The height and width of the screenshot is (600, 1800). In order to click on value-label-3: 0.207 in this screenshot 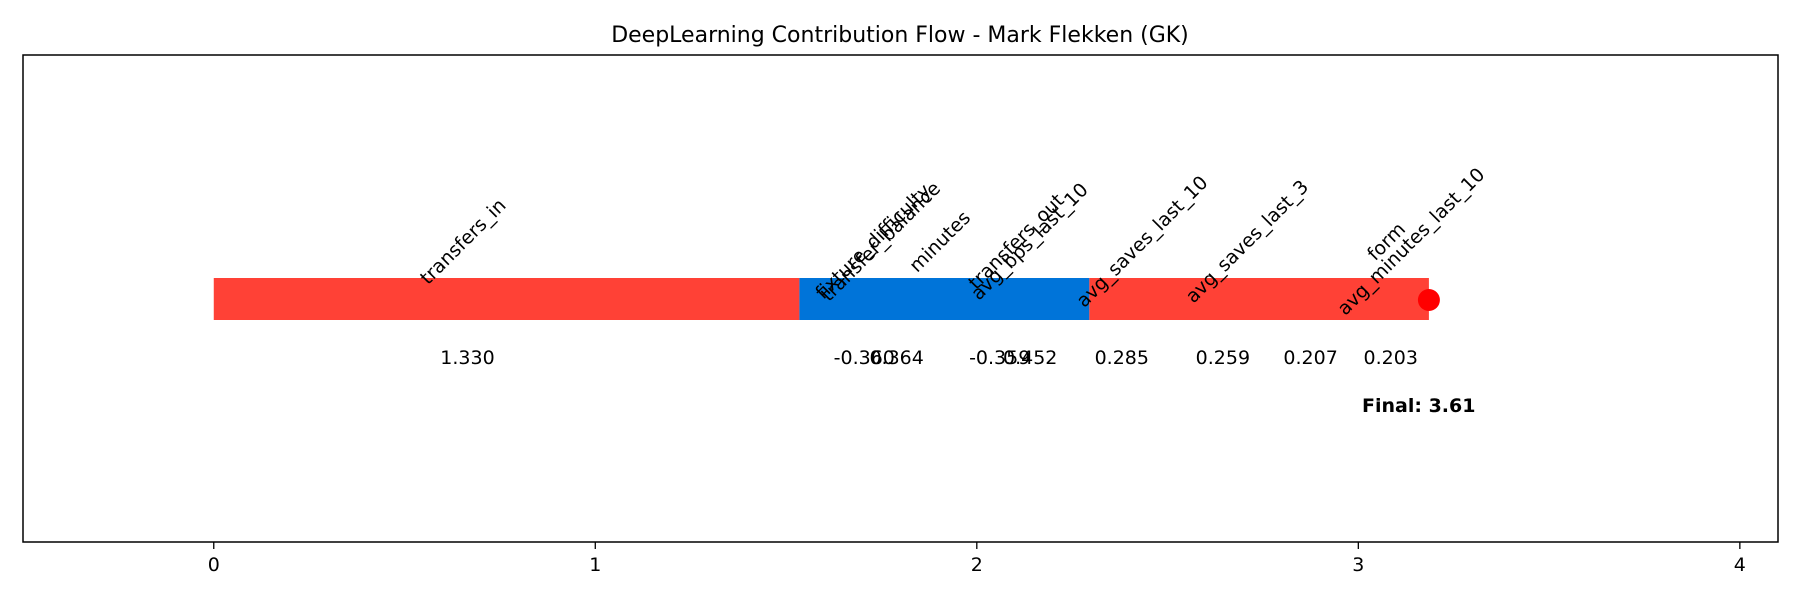, I will do `click(1310, 358)`.